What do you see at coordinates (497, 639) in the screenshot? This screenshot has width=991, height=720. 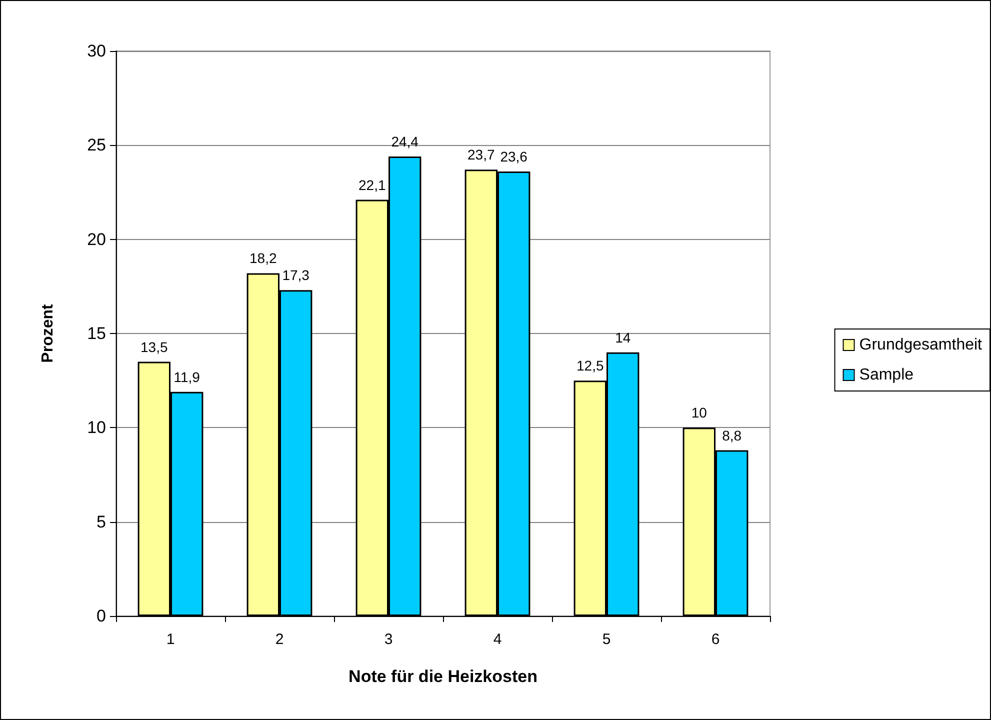 I see `x-tick-label: 4` at bounding box center [497, 639].